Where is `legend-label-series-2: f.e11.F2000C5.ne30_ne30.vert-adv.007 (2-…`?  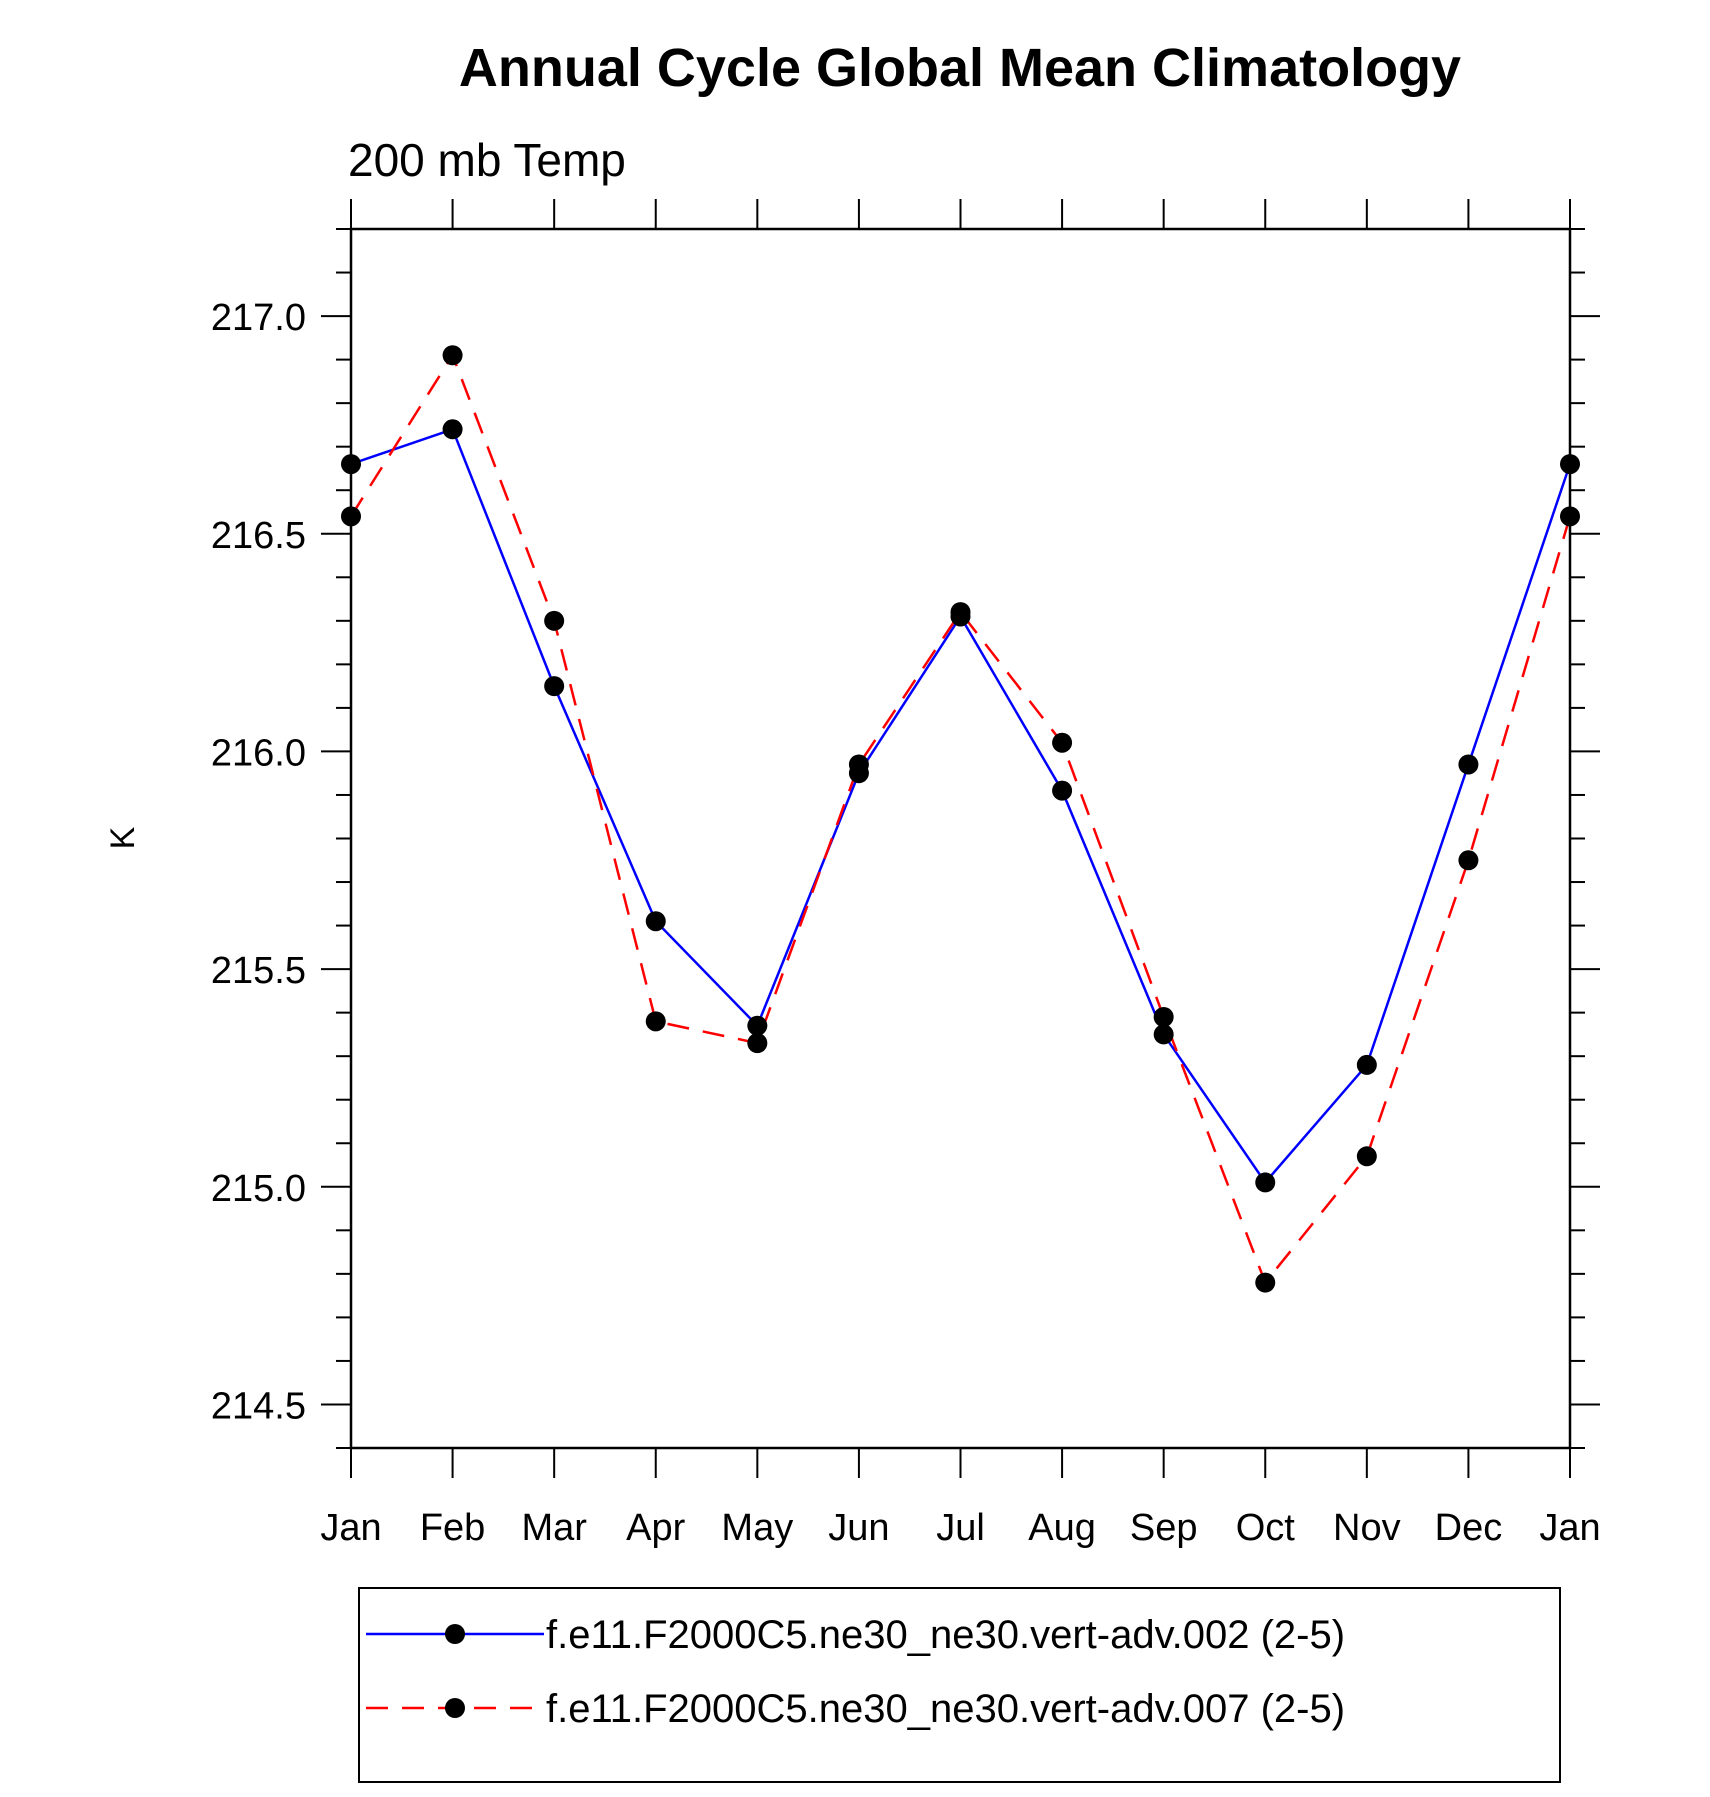 legend-label-series-2: f.e11.F2000C5.ne30_ne30.vert-adv.007 (2-… is located at coordinates (945, 1709).